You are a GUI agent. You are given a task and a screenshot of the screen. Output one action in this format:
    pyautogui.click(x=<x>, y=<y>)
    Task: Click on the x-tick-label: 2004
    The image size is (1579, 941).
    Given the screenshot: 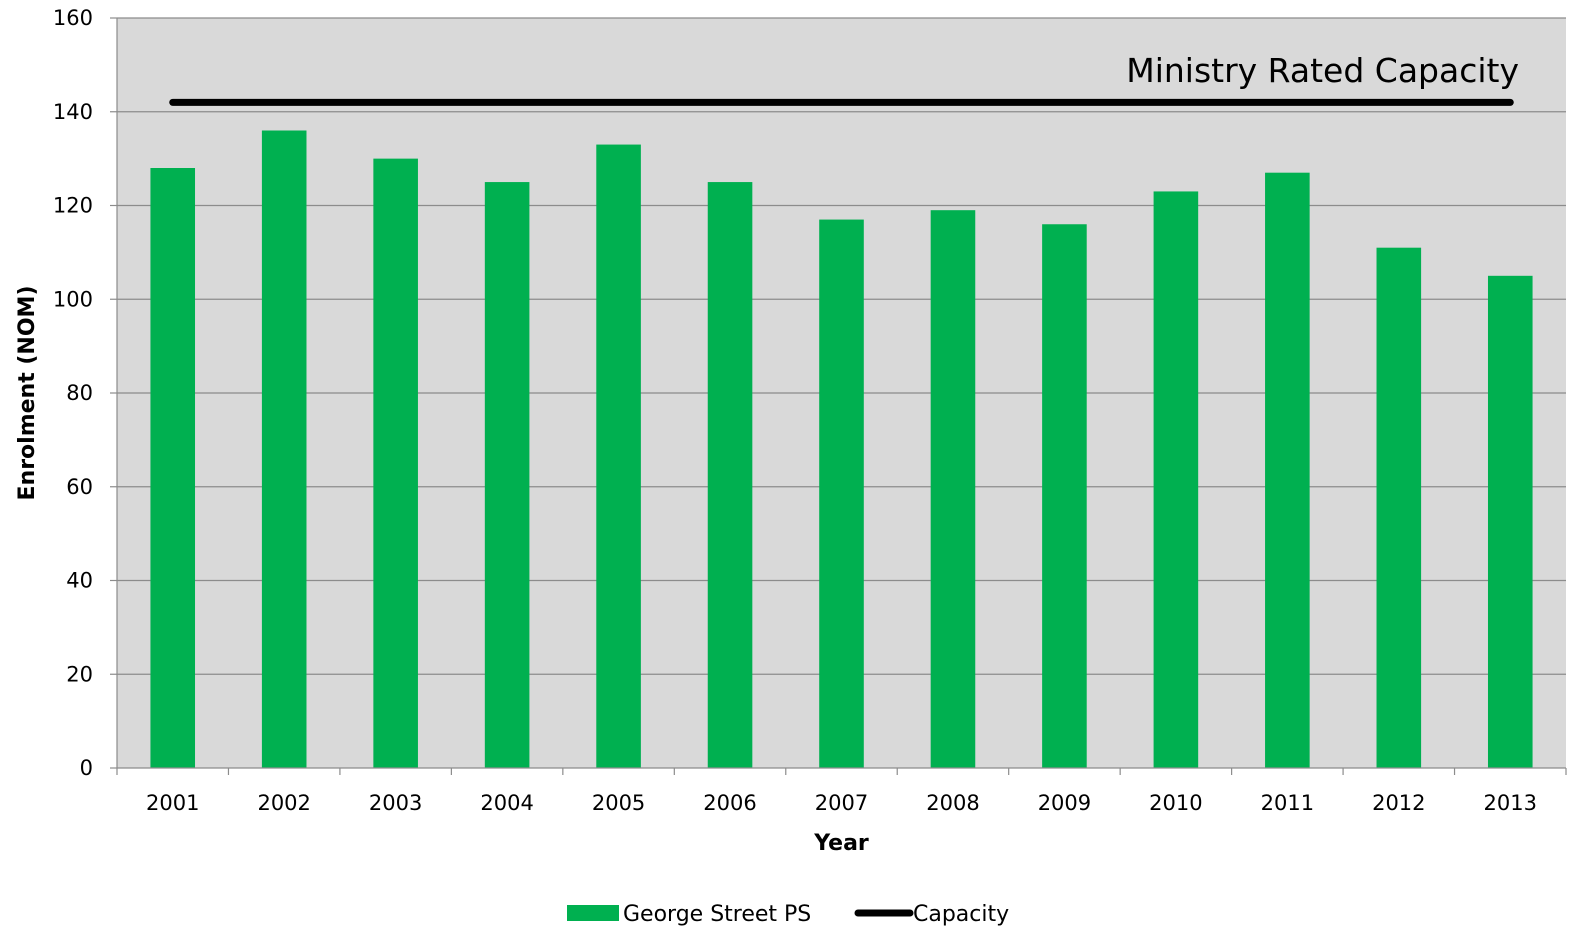 What is the action you would take?
    pyautogui.click(x=506, y=803)
    